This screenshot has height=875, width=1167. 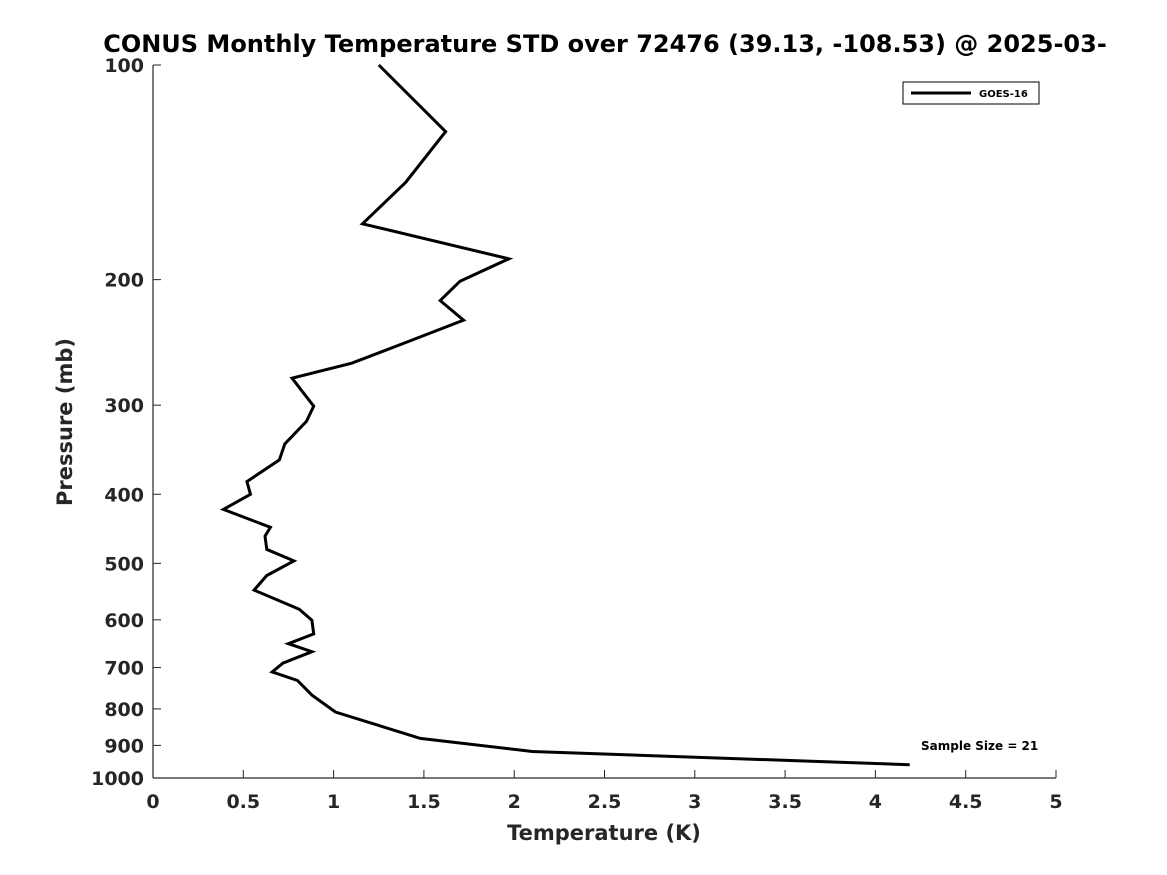 I want to click on y-tick-label: 900, so click(x=124, y=746).